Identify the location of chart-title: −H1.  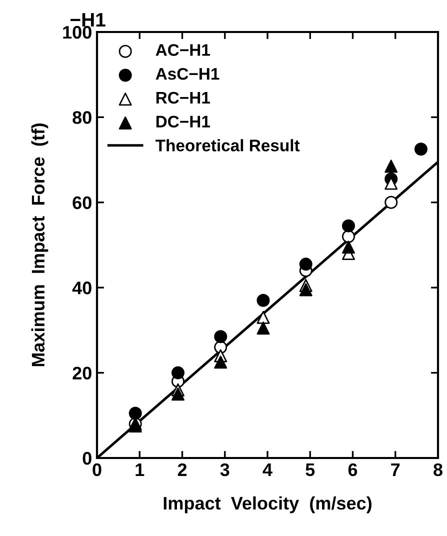
(88, 19).